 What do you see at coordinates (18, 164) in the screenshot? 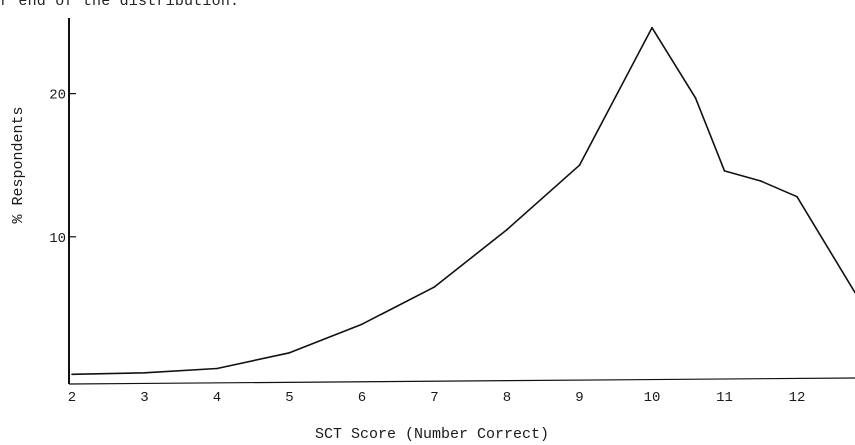
I see `y-axis-label: % Respondents` at bounding box center [18, 164].